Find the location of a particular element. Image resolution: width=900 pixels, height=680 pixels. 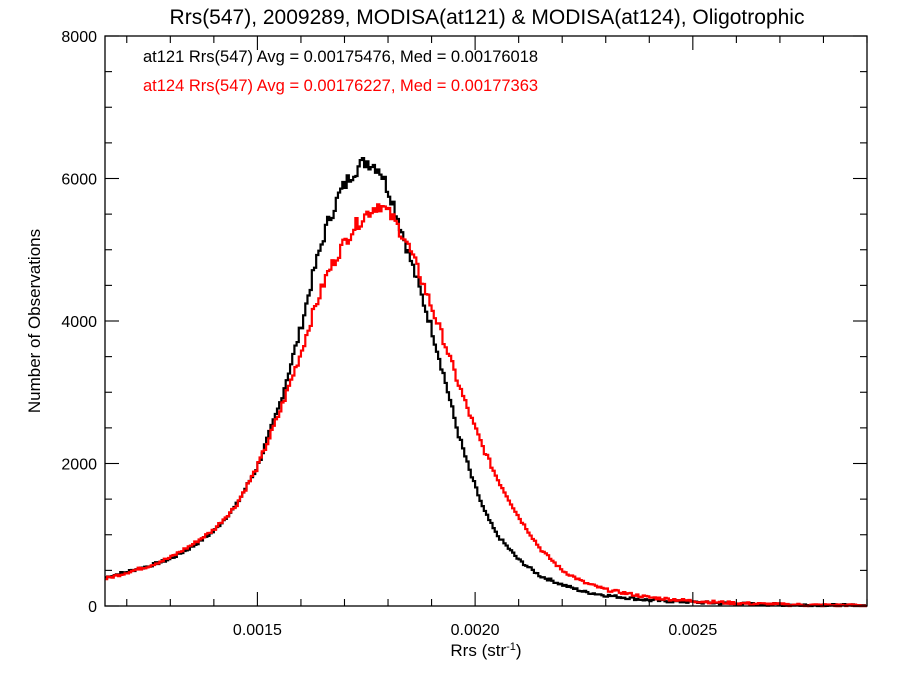

y-axis-label: Number of Observations is located at coordinates (34, 321).